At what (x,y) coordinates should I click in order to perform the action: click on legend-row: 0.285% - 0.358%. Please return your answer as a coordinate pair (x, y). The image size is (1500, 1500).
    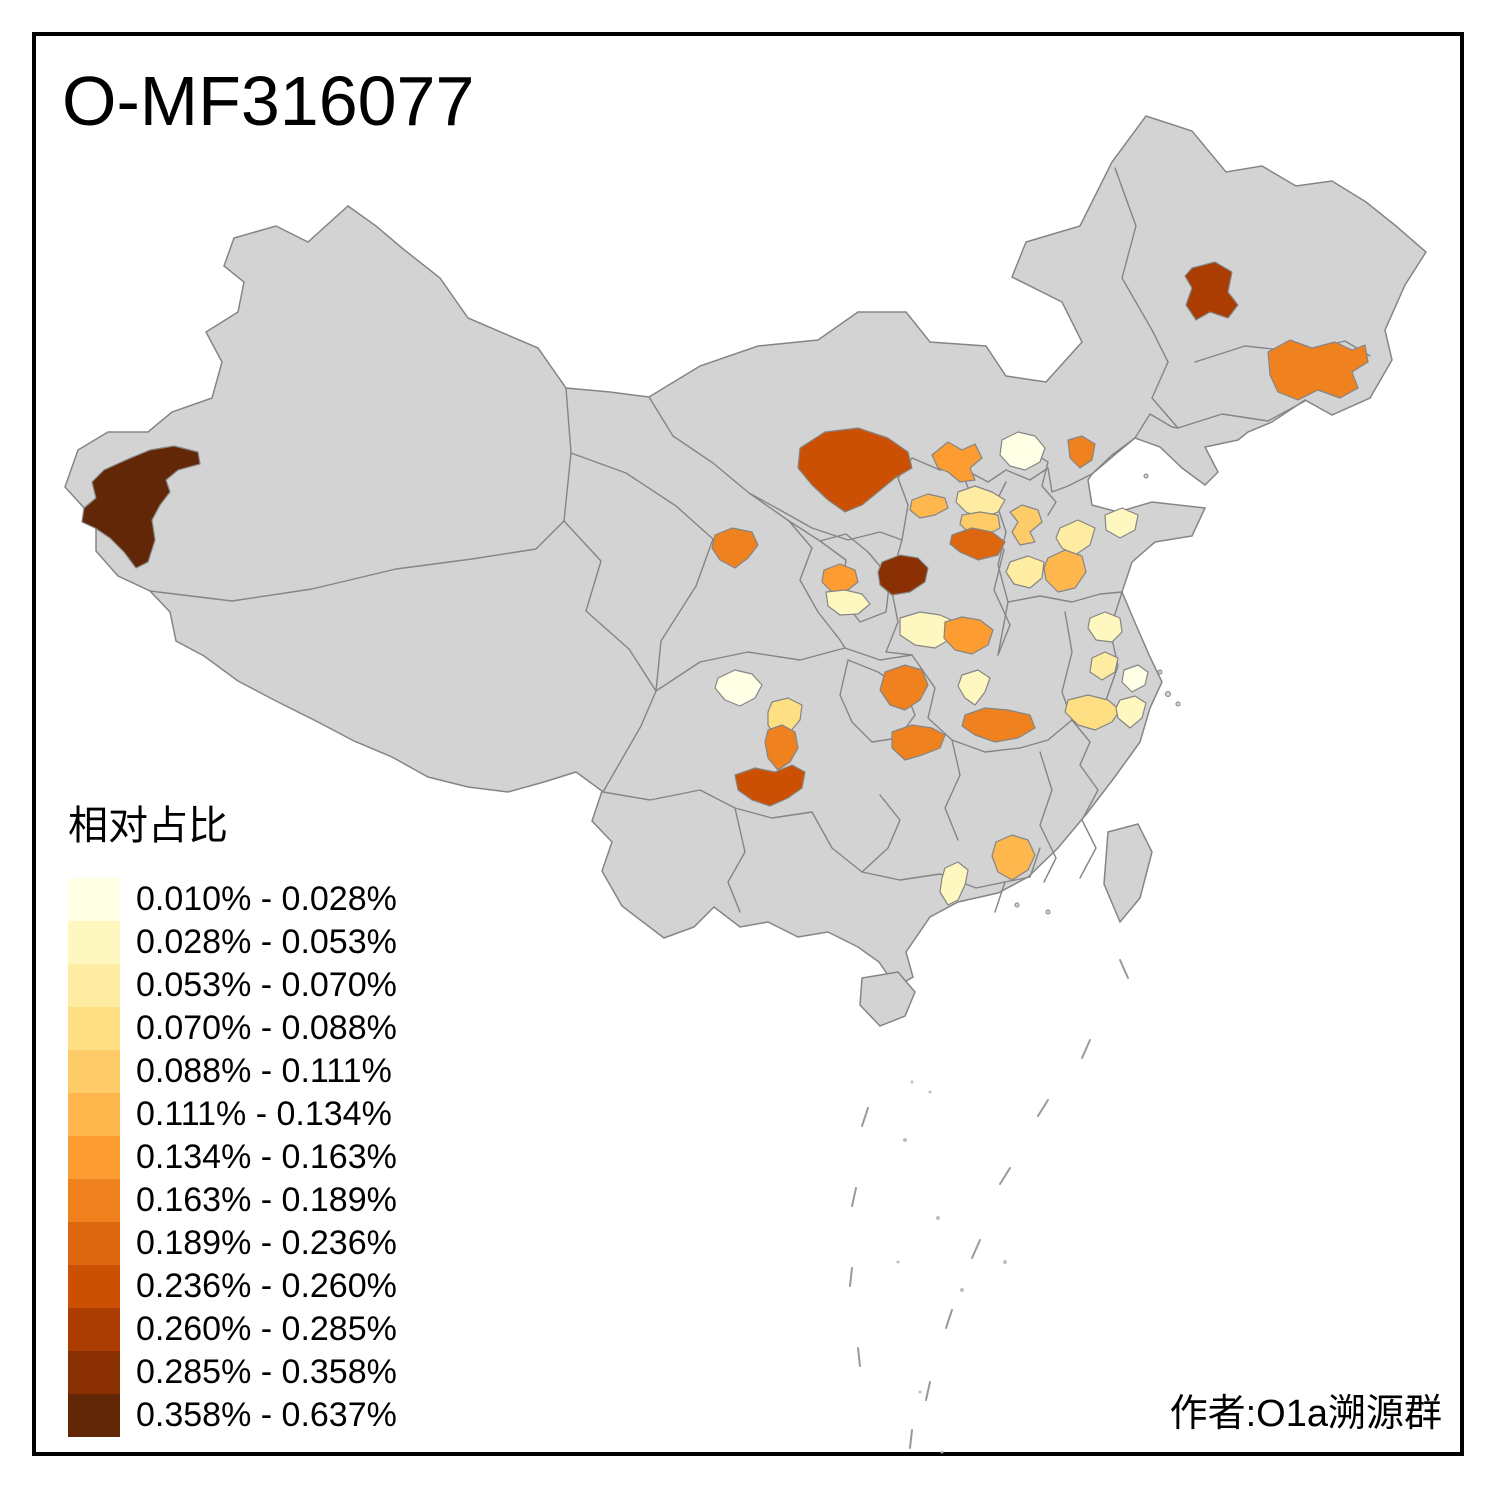
    Looking at the image, I should click on (232, 1372).